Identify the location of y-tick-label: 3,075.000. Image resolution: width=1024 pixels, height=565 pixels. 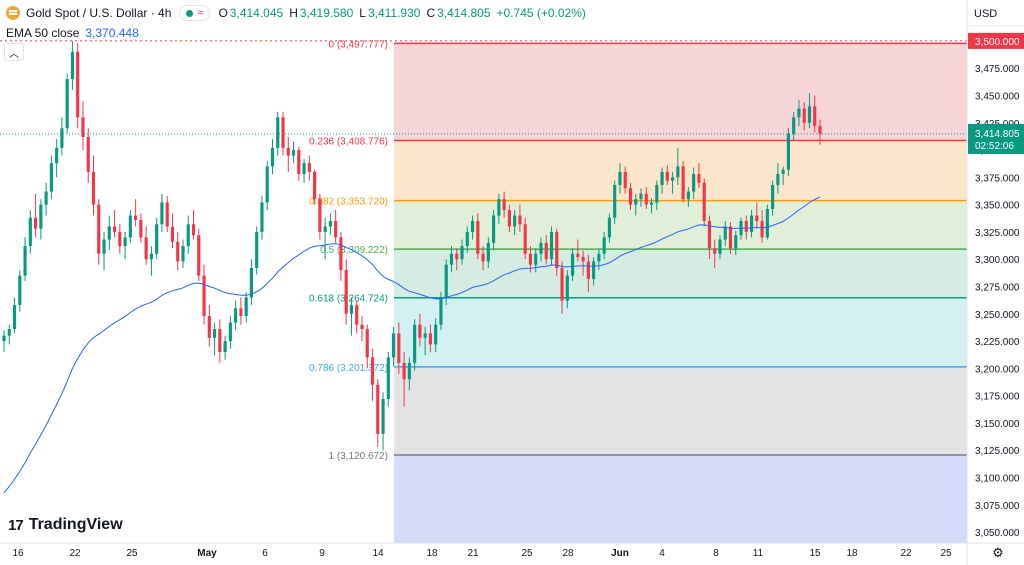
(997, 506).